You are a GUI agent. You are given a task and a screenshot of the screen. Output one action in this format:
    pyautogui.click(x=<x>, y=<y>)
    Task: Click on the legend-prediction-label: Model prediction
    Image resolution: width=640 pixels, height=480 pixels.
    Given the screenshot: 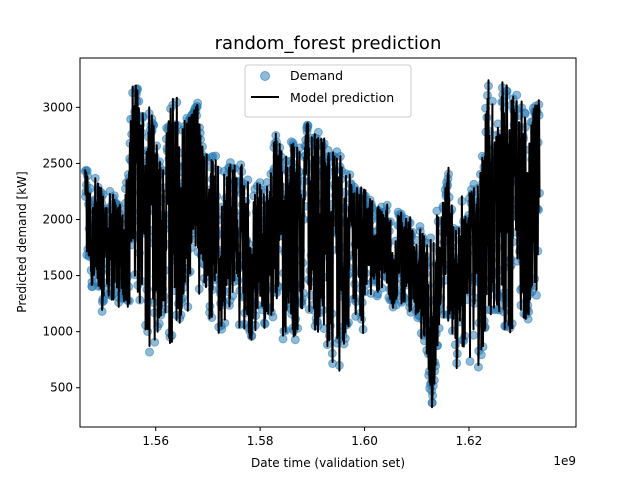 What is the action you would take?
    pyautogui.click(x=342, y=97)
    